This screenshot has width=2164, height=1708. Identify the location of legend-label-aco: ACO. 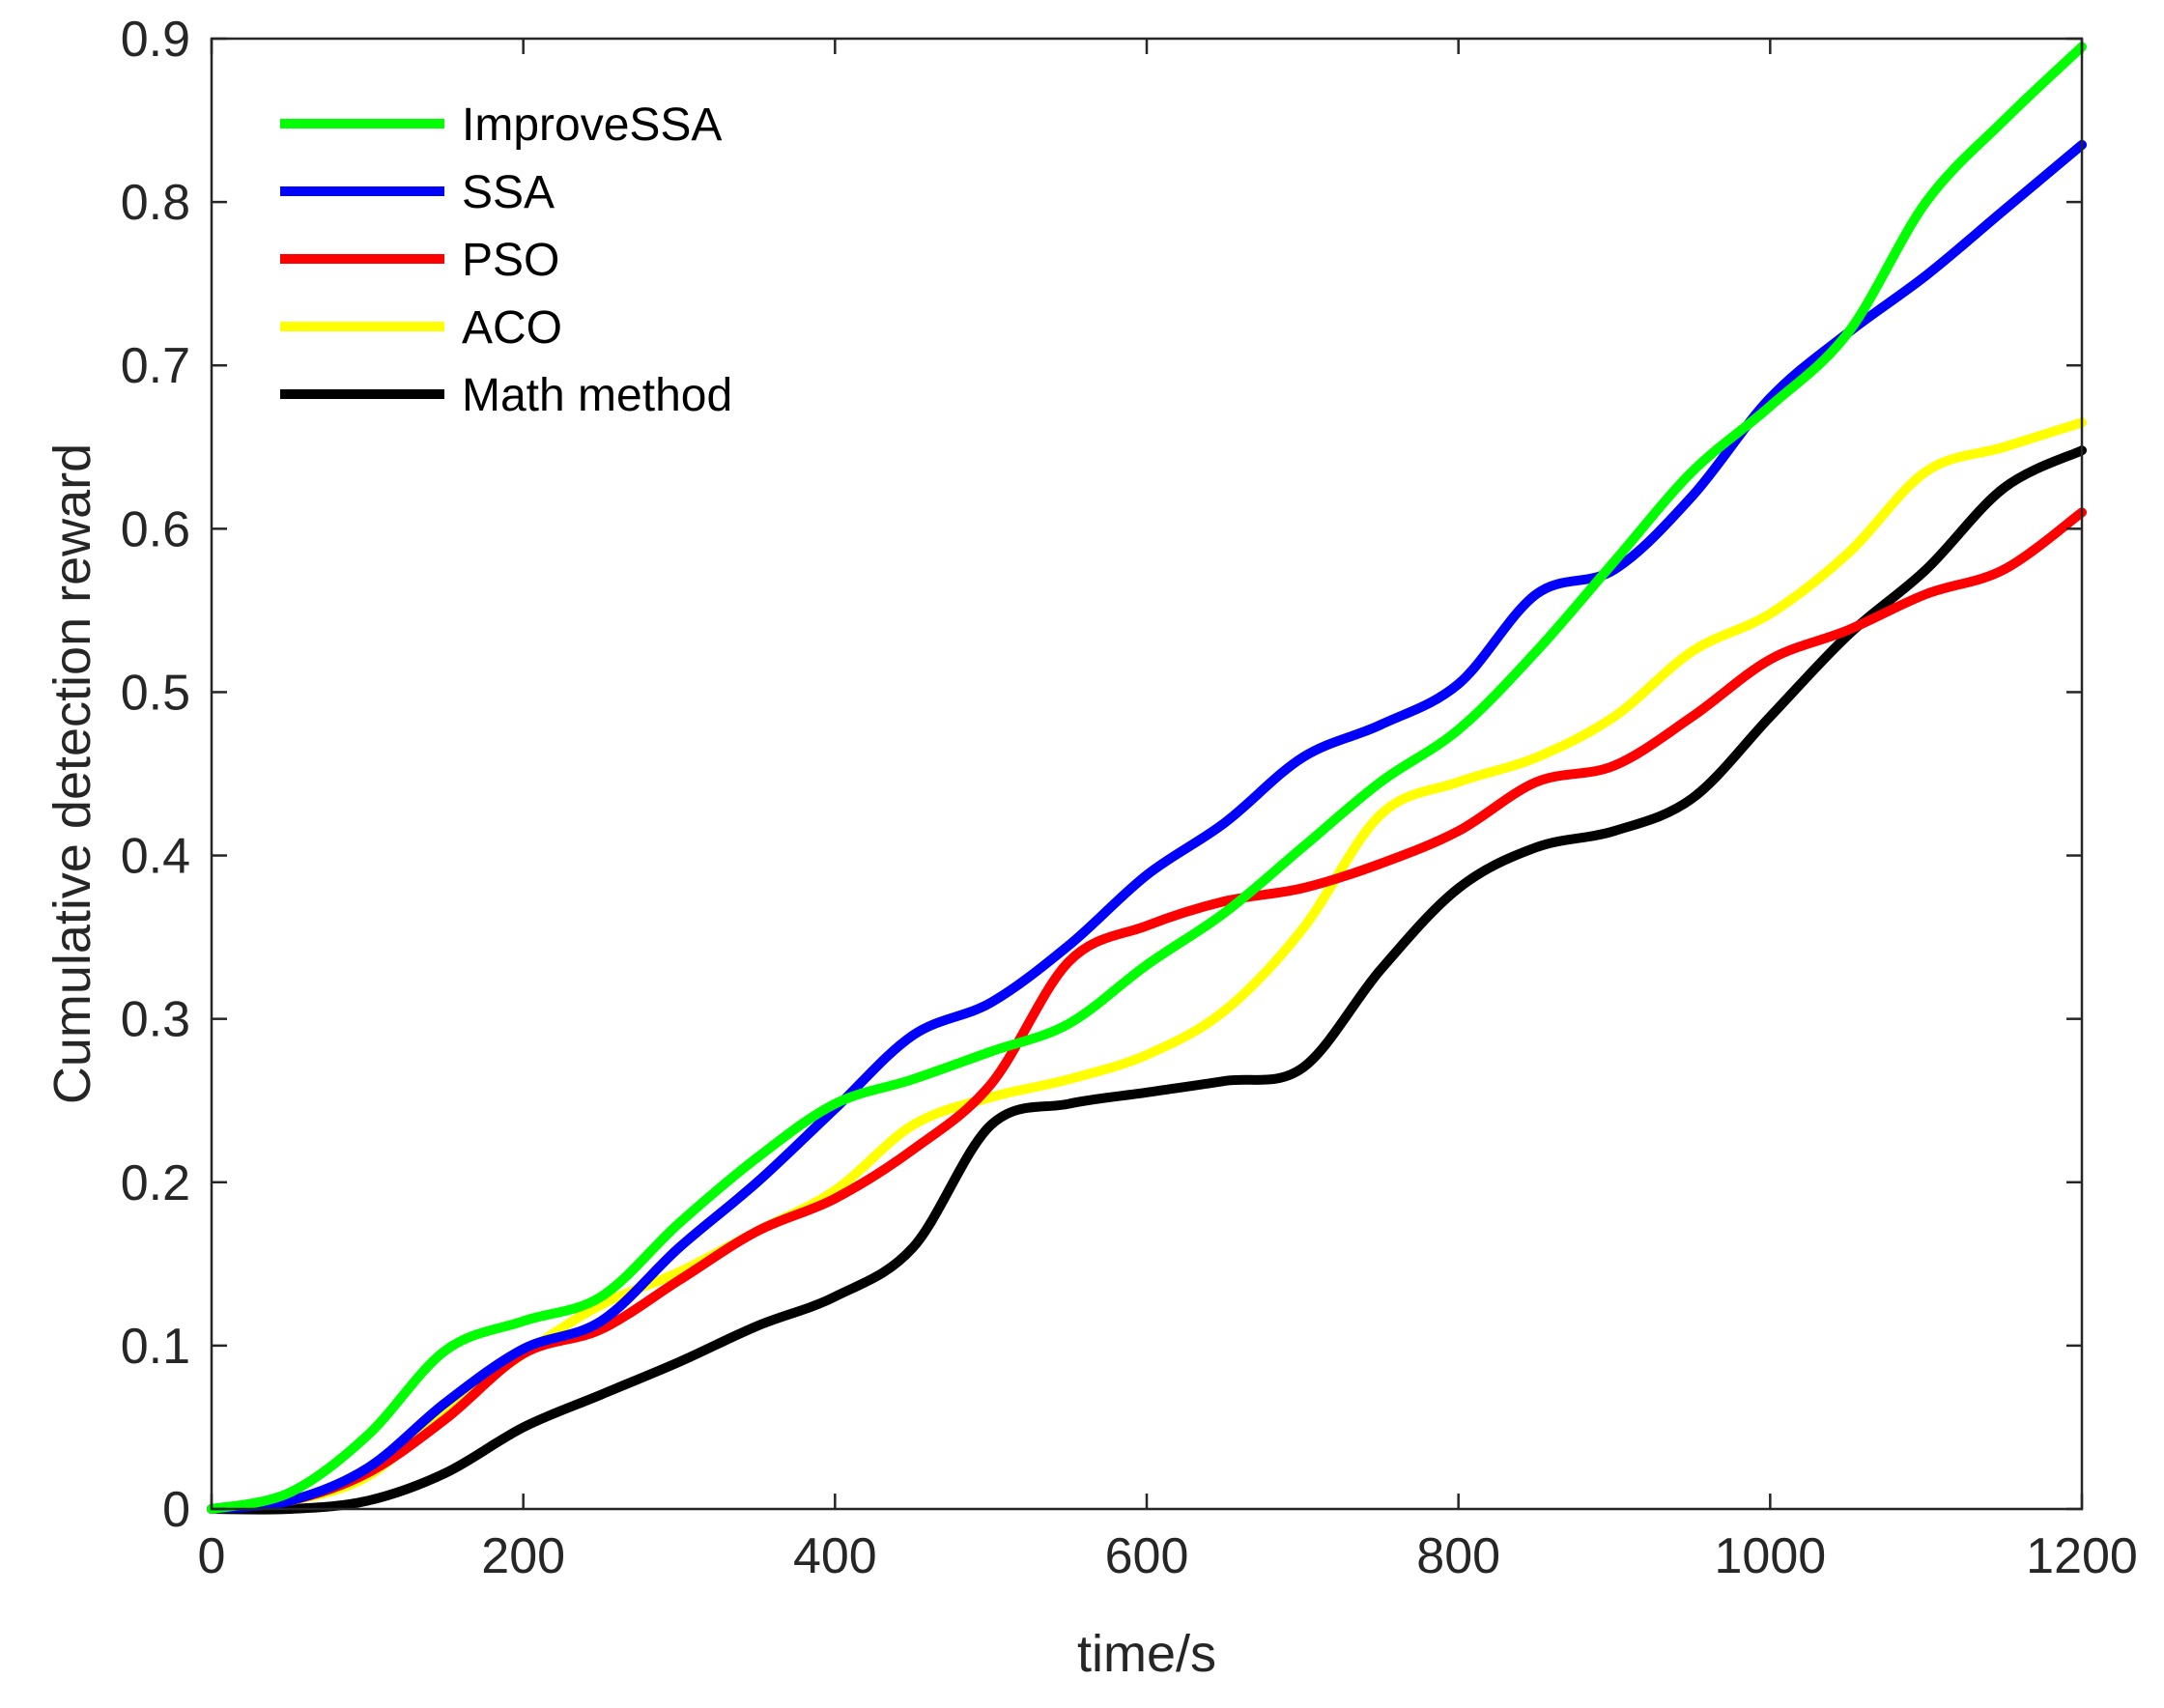
(512, 328).